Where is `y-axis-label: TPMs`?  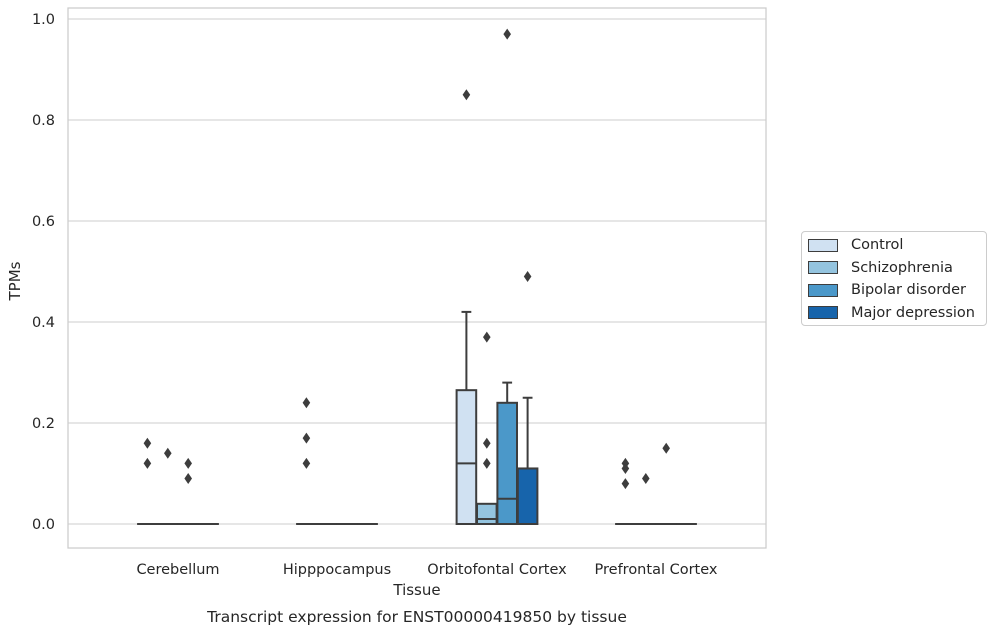 y-axis-label: TPMs is located at coordinates (15, 281).